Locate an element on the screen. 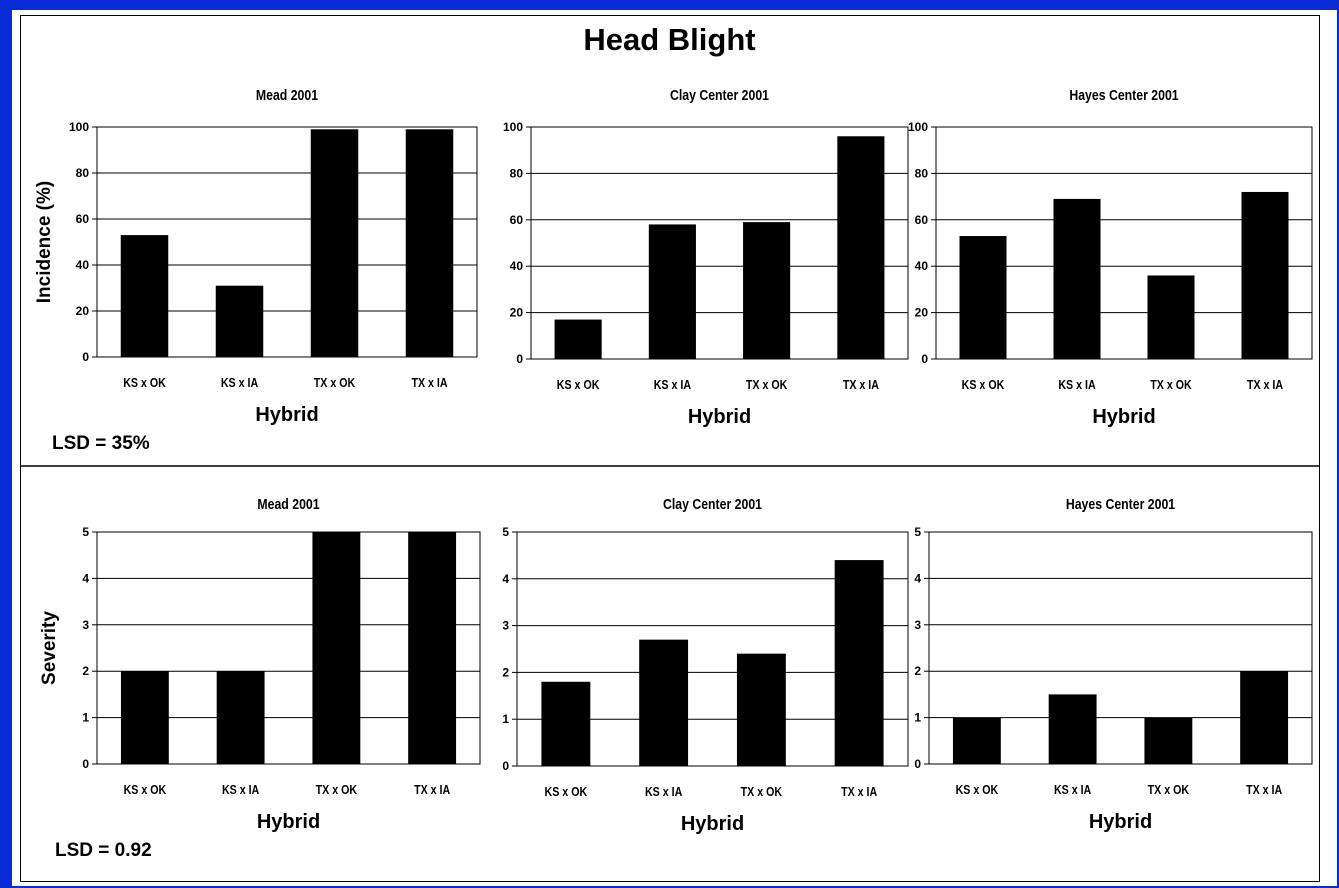 The image size is (1339, 888). chart-2-x-tick-label: TX x OK is located at coordinates (767, 384).